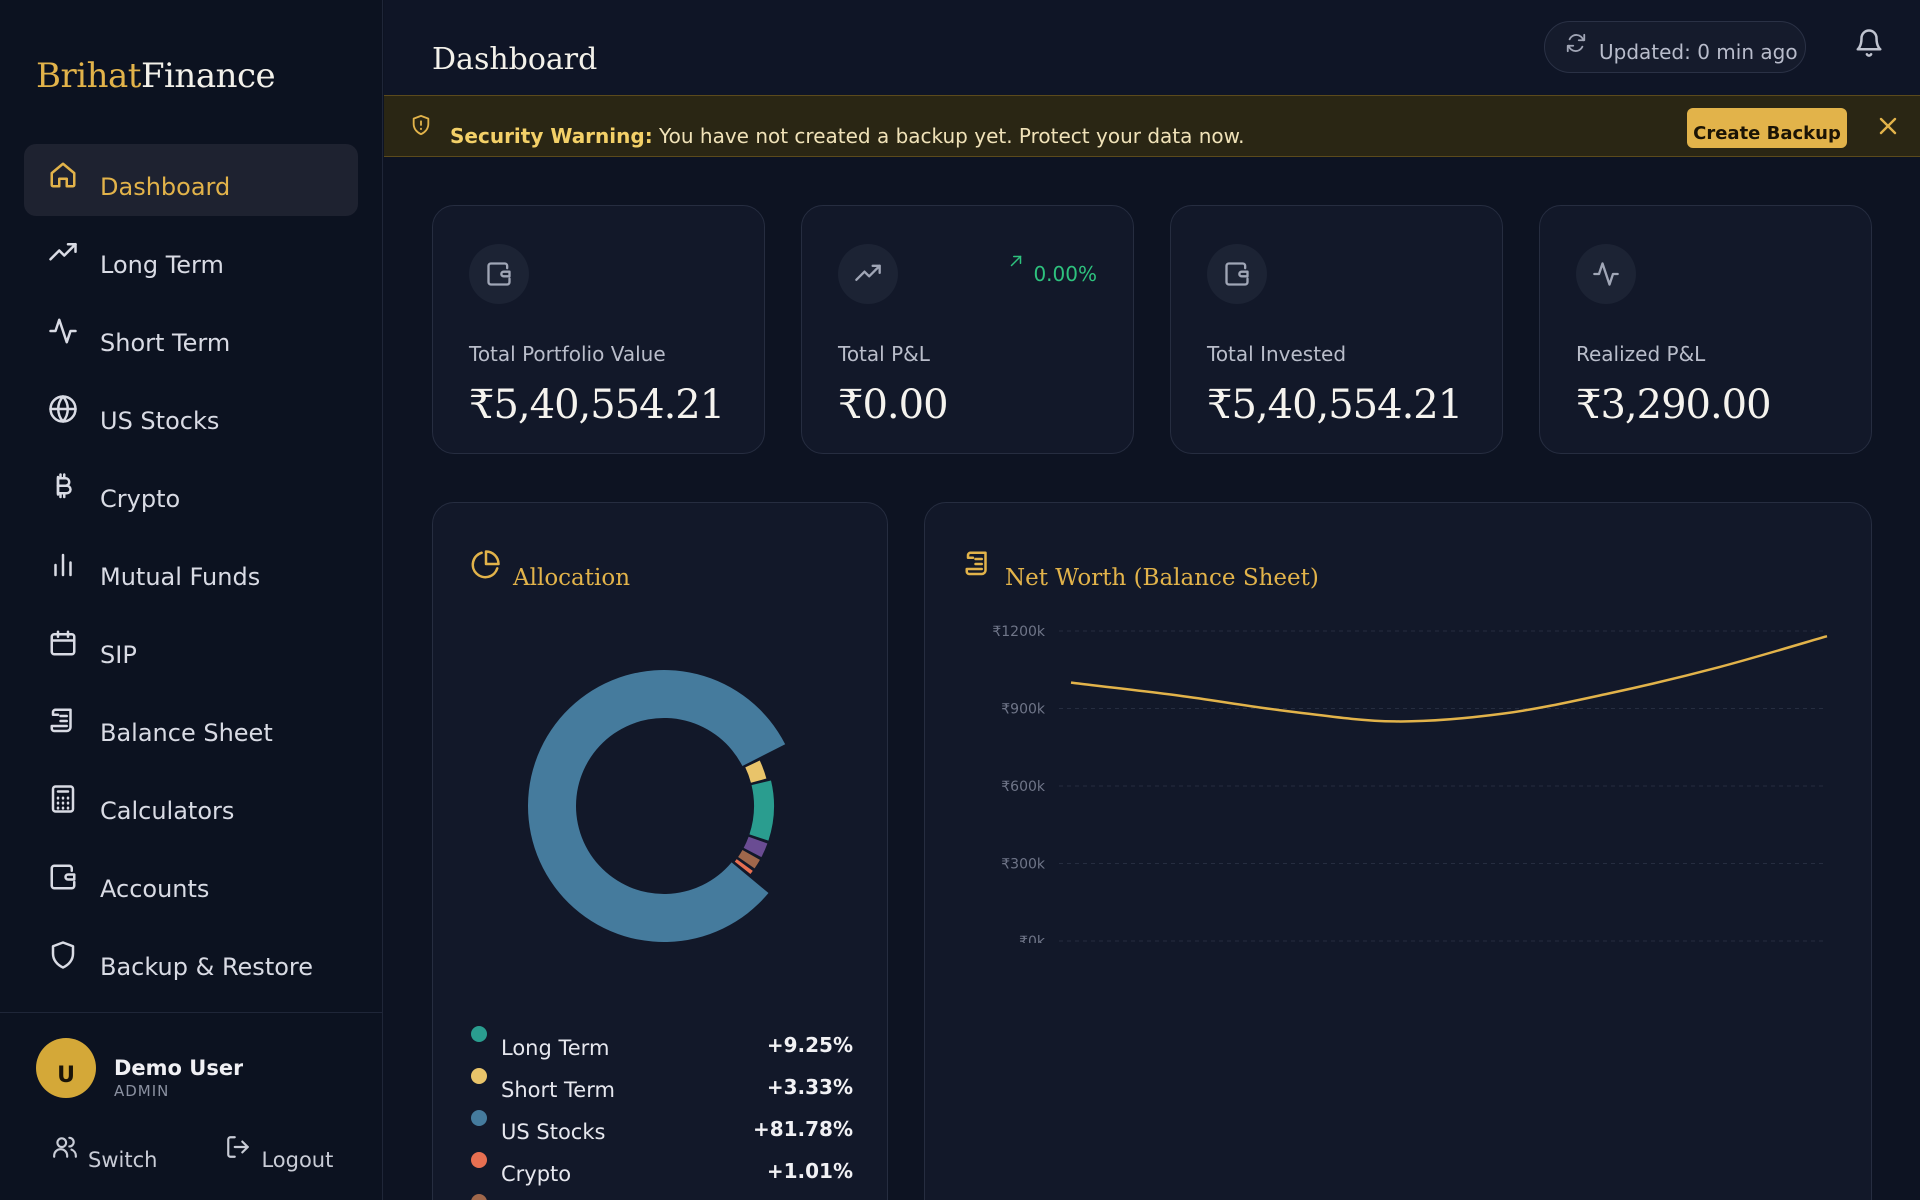 The image size is (1920, 1200). I want to click on sidebar-item-short-term: Short Term, so click(191, 336).